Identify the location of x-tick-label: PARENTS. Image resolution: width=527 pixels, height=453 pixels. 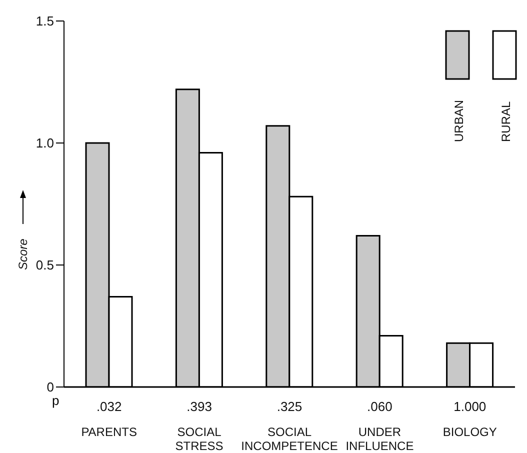
(109, 432).